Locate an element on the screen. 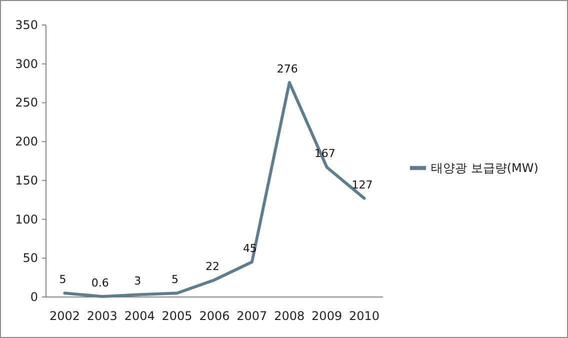 Image resolution: width=568 pixels, height=338 pixels. x-tick-label: 2002 is located at coordinates (64, 316).